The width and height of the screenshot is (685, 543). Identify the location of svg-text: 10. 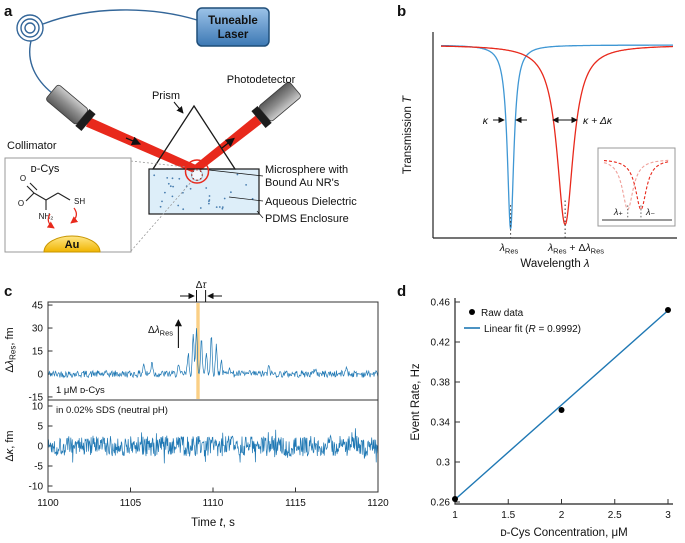
(38, 407).